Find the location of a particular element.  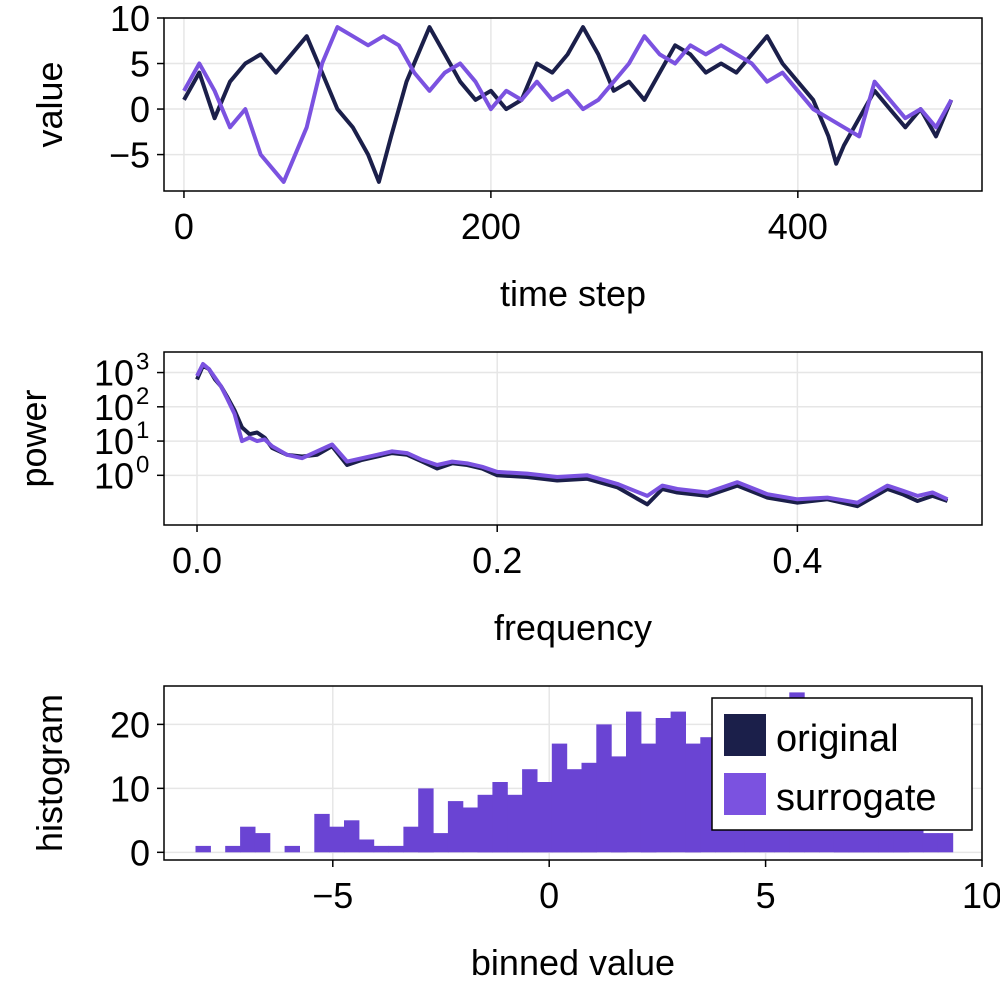

p3-xtick-label: 10 is located at coordinates (981, 895).